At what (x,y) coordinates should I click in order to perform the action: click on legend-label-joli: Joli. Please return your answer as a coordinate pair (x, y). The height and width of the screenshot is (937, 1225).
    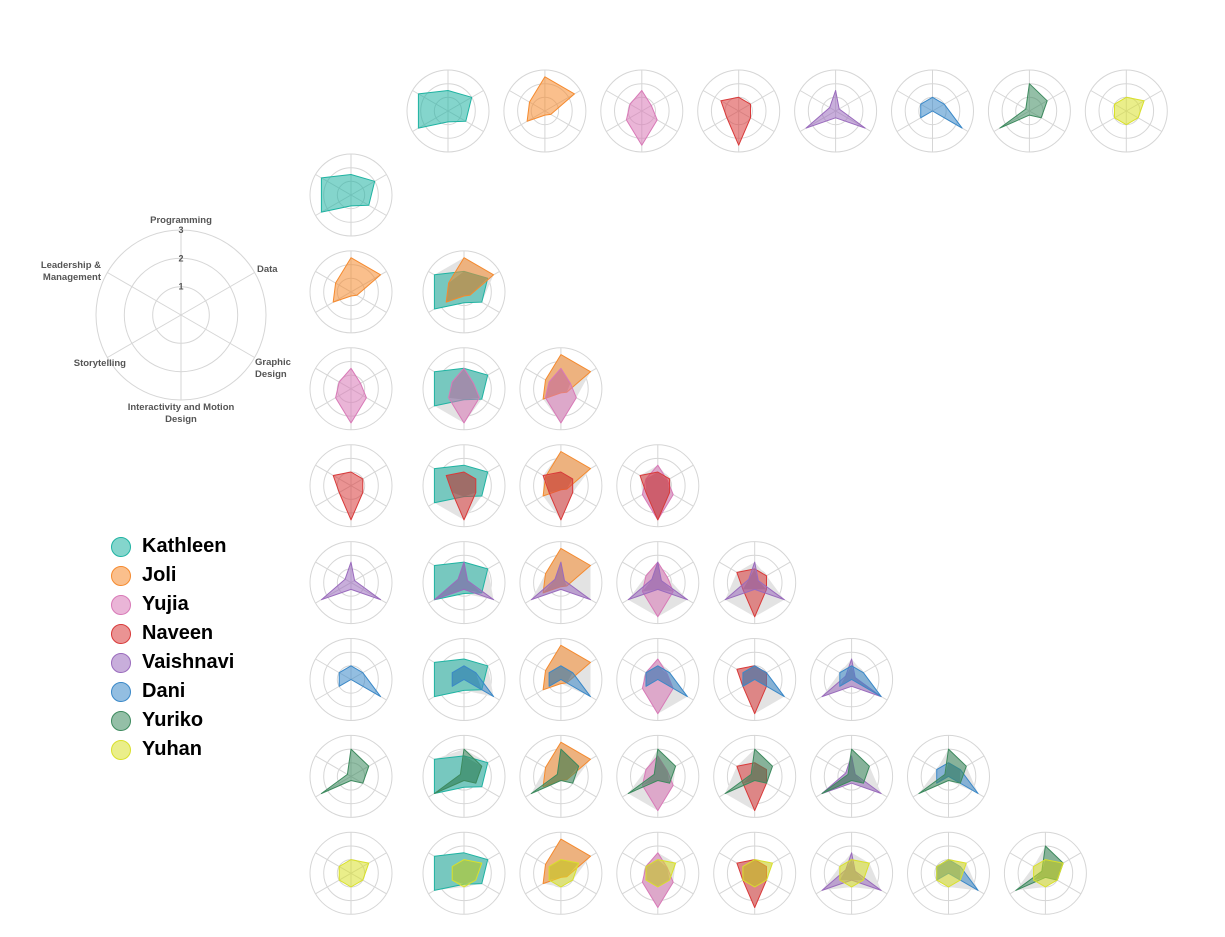
    Looking at the image, I should click on (159, 575).